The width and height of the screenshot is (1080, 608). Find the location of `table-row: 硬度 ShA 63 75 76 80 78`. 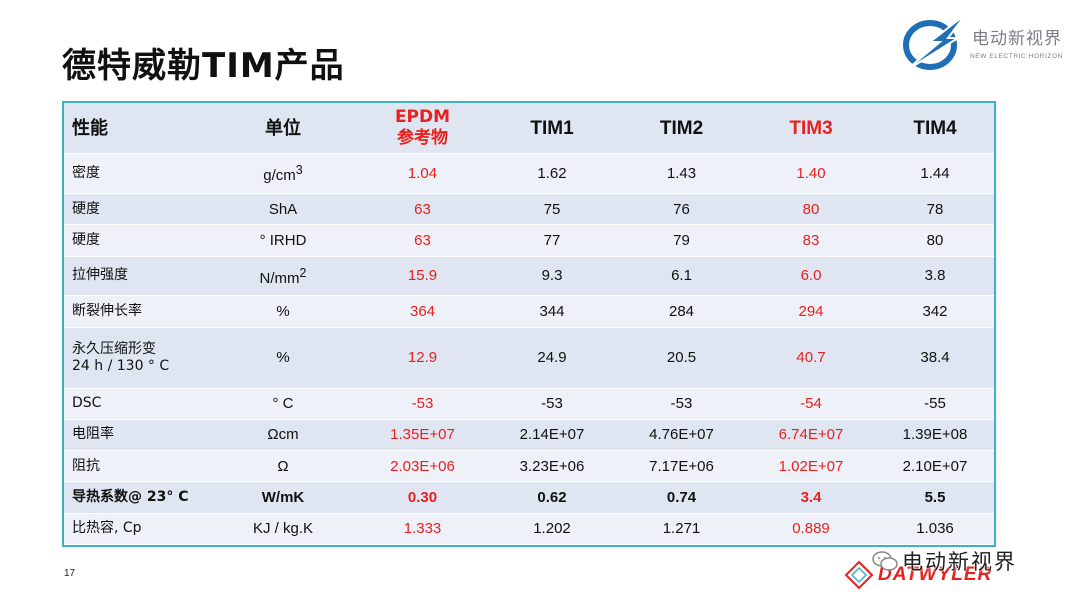

table-row: 硬度 ShA 63 75 76 80 78 is located at coordinates (529, 209).